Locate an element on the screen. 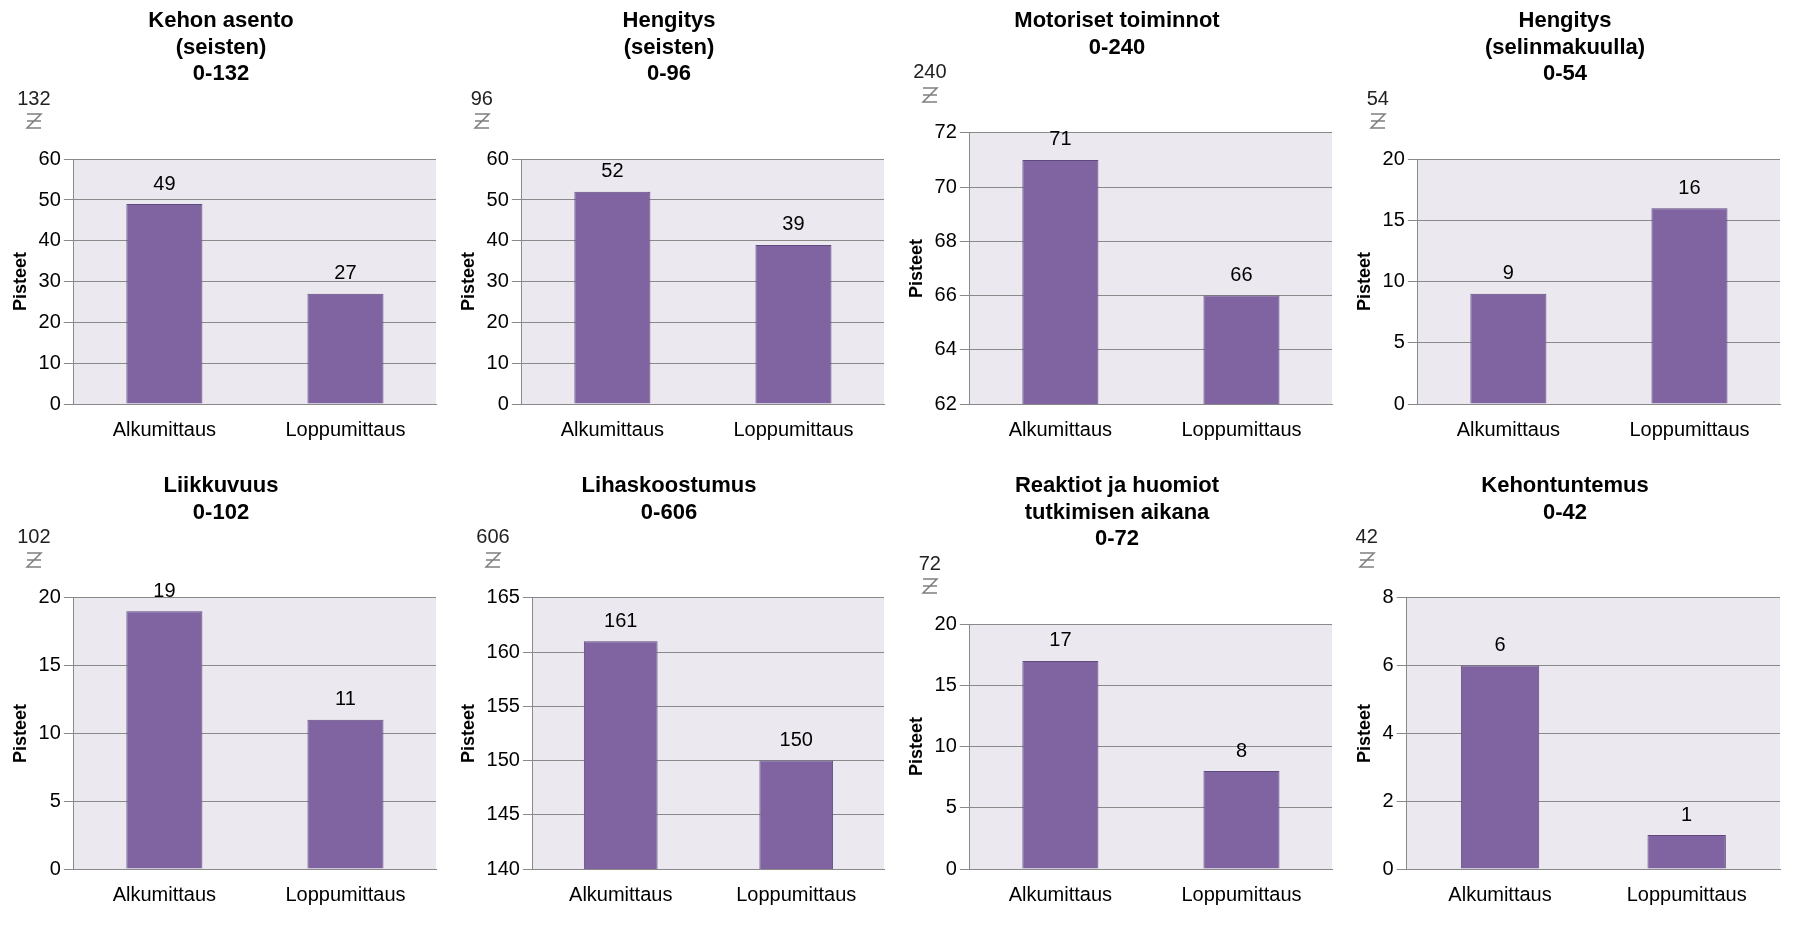 The image size is (1795, 931). y-tick-label: 155 is located at coordinates (503, 704).